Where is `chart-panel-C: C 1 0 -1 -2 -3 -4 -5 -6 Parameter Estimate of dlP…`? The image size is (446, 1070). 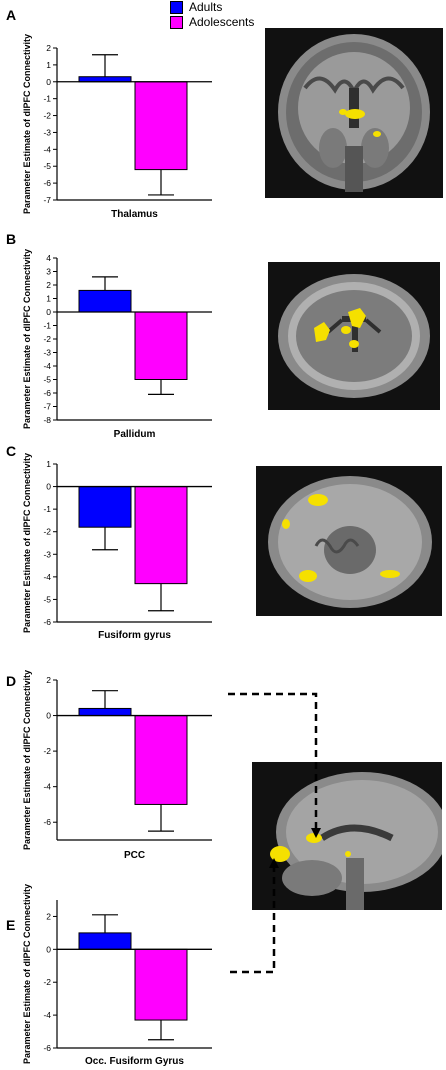 chart-panel-C: C 1 0 -1 -2 -3 -4 -5 -6 Parameter Estimate of dlP… is located at coordinates (109, 542).